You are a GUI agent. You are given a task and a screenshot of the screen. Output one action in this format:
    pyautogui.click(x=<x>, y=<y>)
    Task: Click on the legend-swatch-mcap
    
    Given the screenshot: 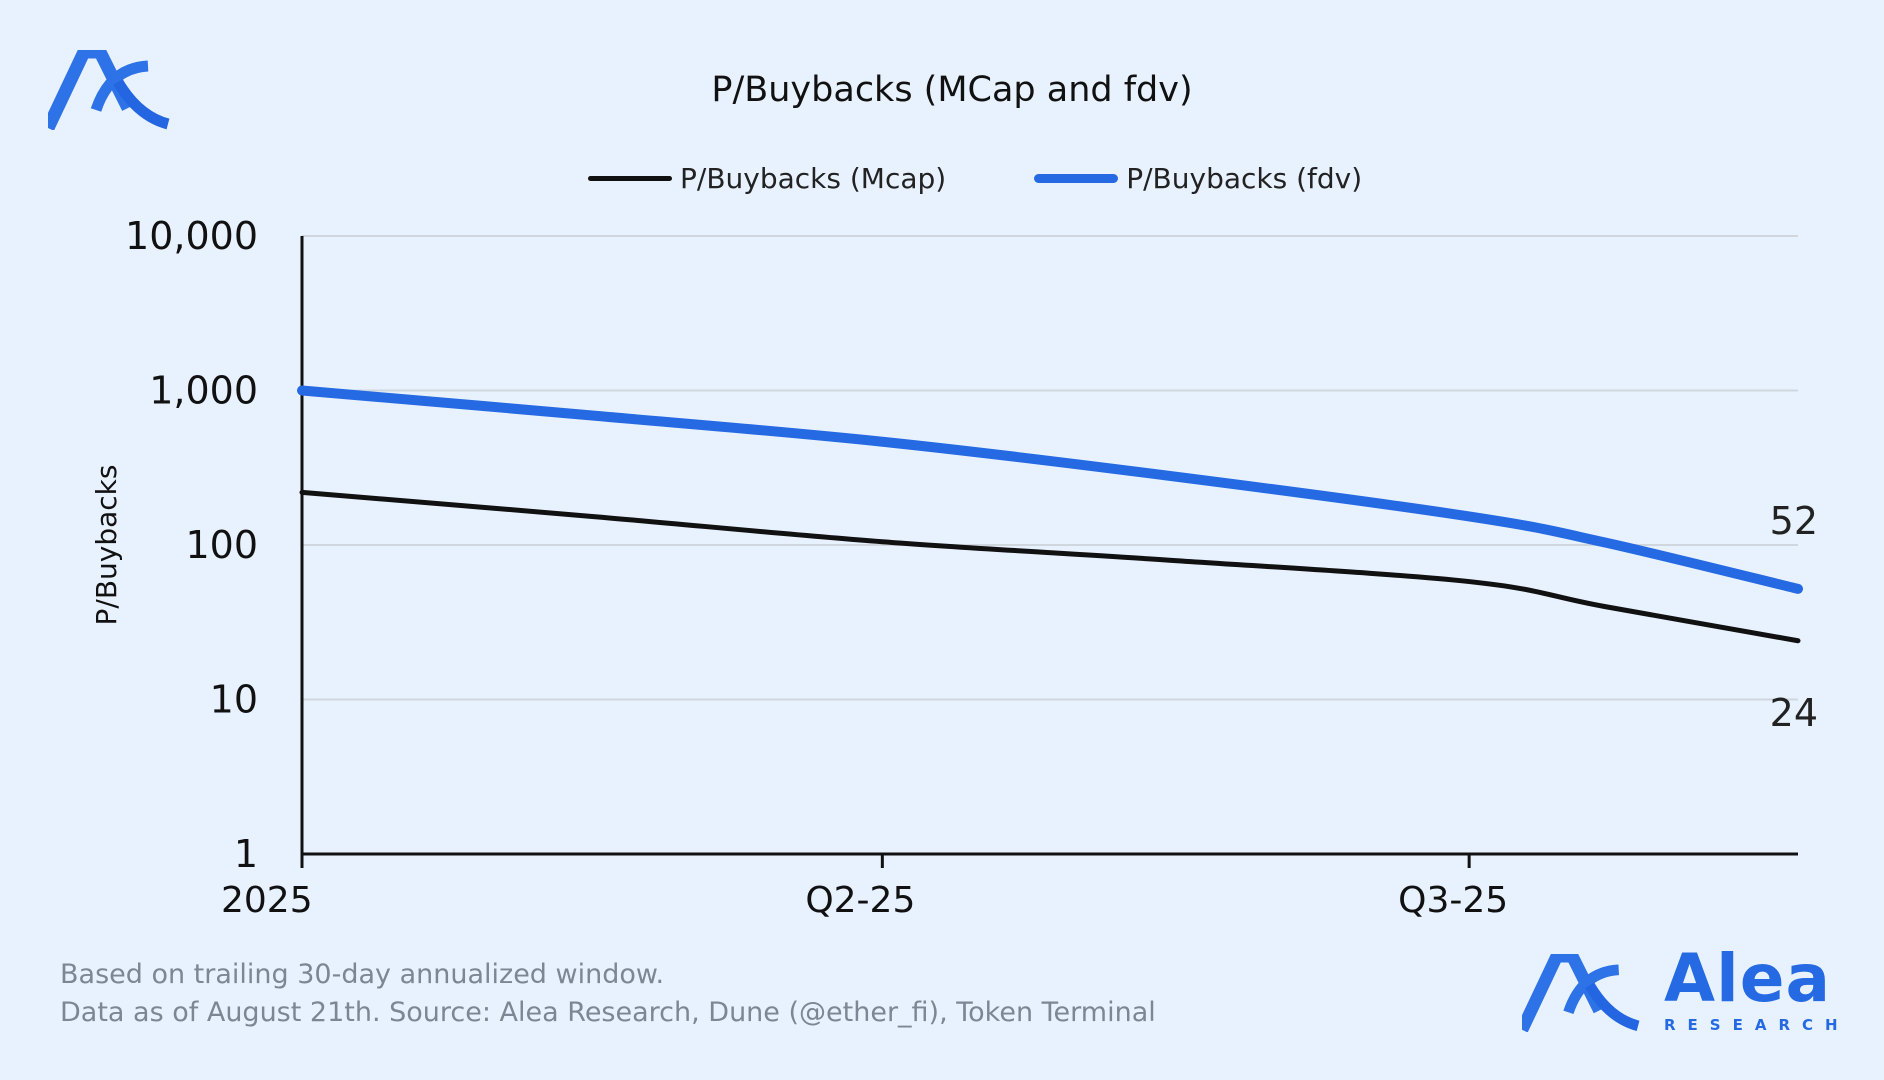 What is the action you would take?
    pyautogui.click(x=630, y=178)
    